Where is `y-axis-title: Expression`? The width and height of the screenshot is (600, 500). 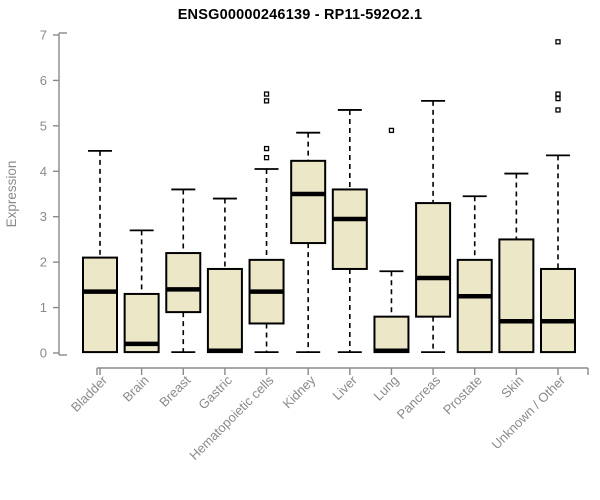 y-axis-title: Expression is located at coordinates (11, 194).